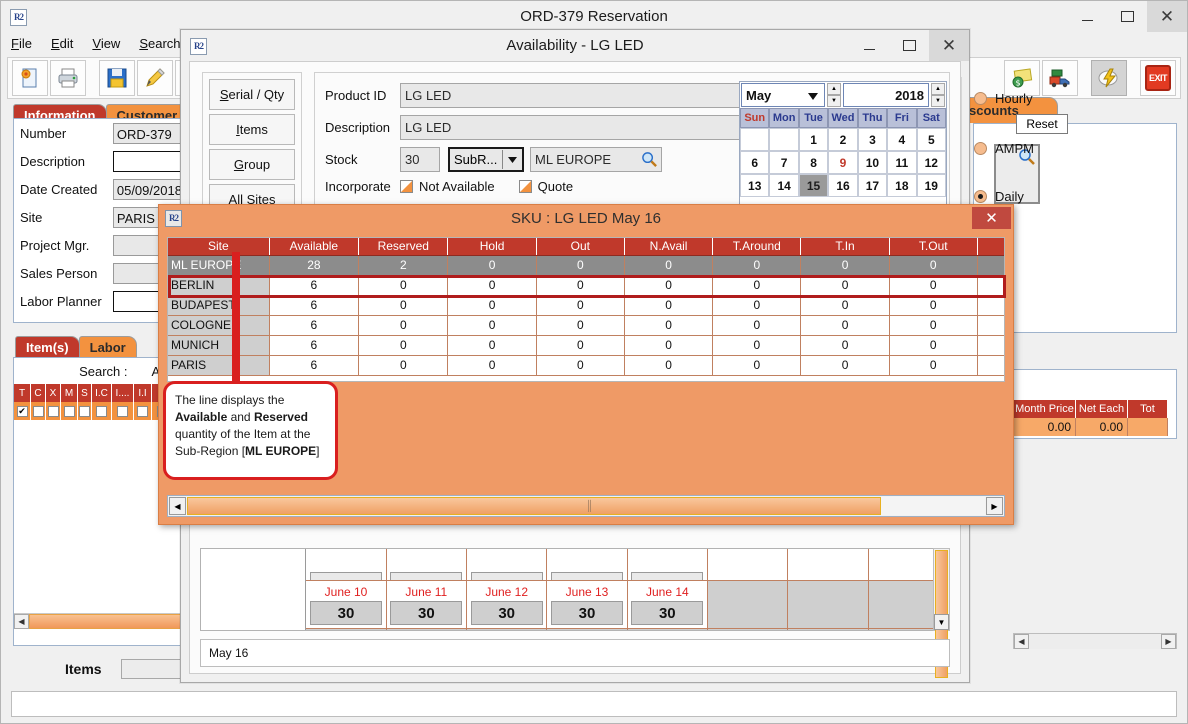 This screenshot has height=724, width=1188. What do you see at coordinates (902, 185) in the screenshot?
I see `calendar-day-18: 18` at bounding box center [902, 185].